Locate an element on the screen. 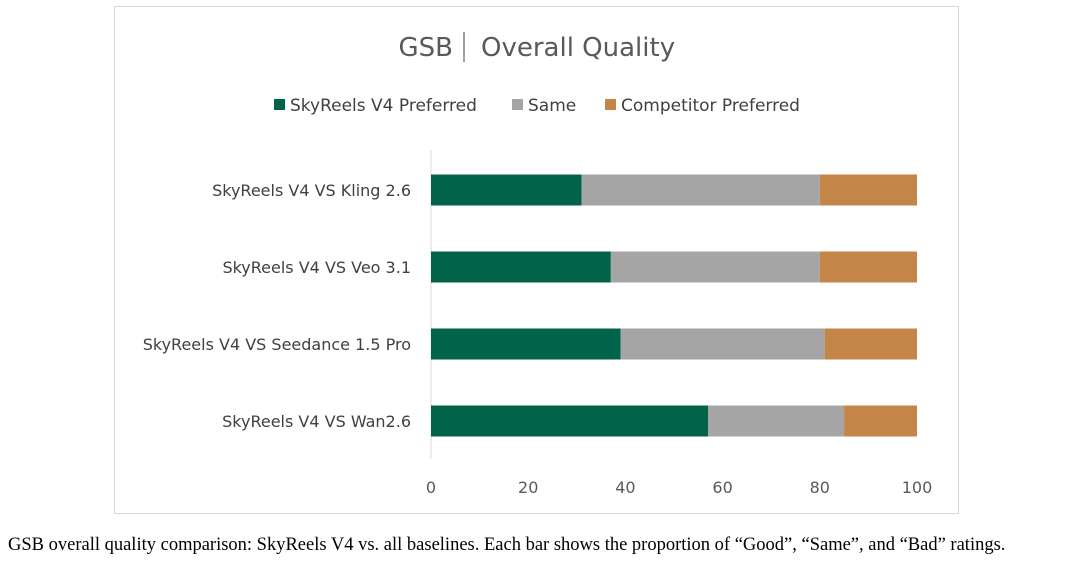  x-tick-3: 60 is located at coordinates (722, 487).